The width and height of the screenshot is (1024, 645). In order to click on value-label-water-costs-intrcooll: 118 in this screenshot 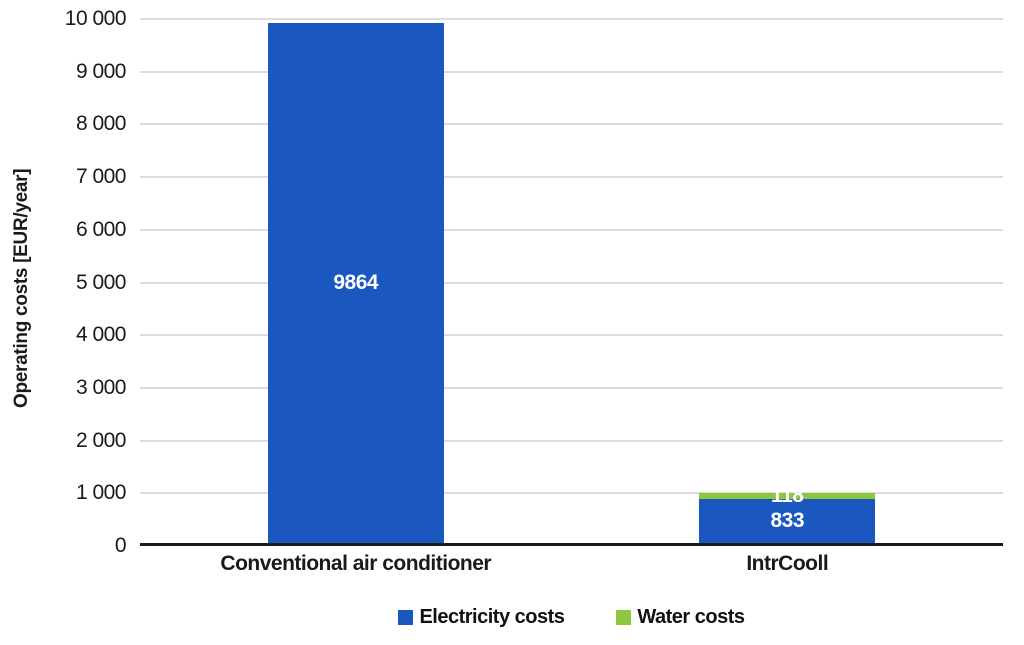, I will do `click(787, 495)`.